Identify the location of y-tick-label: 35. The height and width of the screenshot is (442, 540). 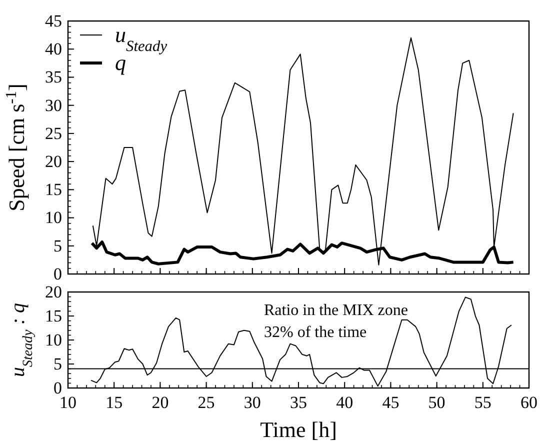
(53, 77).